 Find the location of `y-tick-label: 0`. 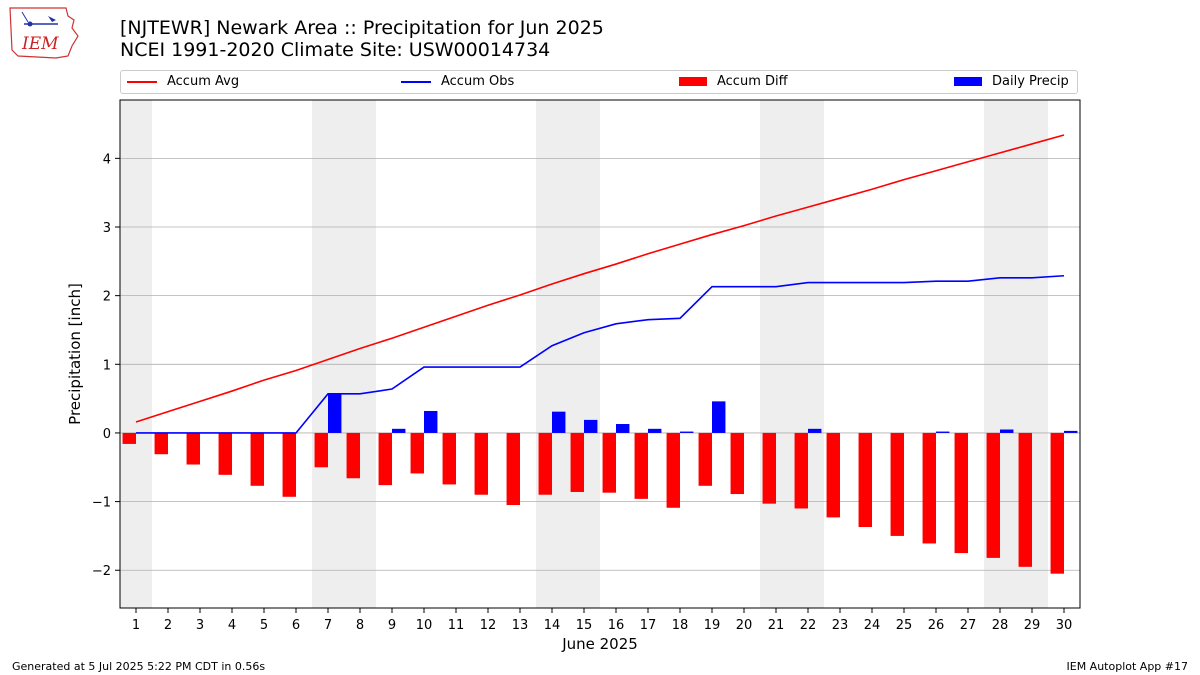

y-tick-label: 0 is located at coordinates (107, 434).